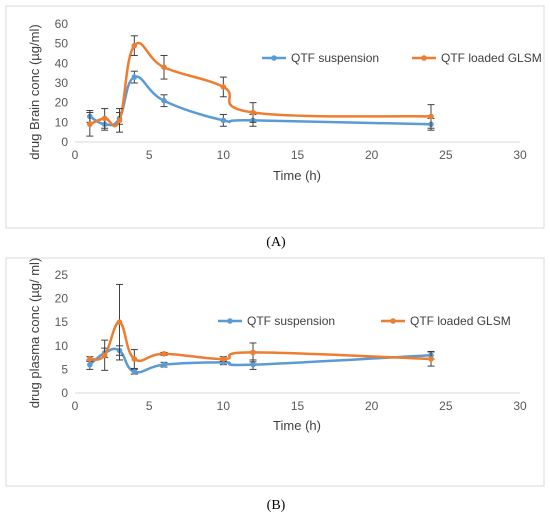  What do you see at coordinates (34, 91) in the screenshot?
I see `chart-a-ylabel: drug Brain conc (µg/ml)` at bounding box center [34, 91].